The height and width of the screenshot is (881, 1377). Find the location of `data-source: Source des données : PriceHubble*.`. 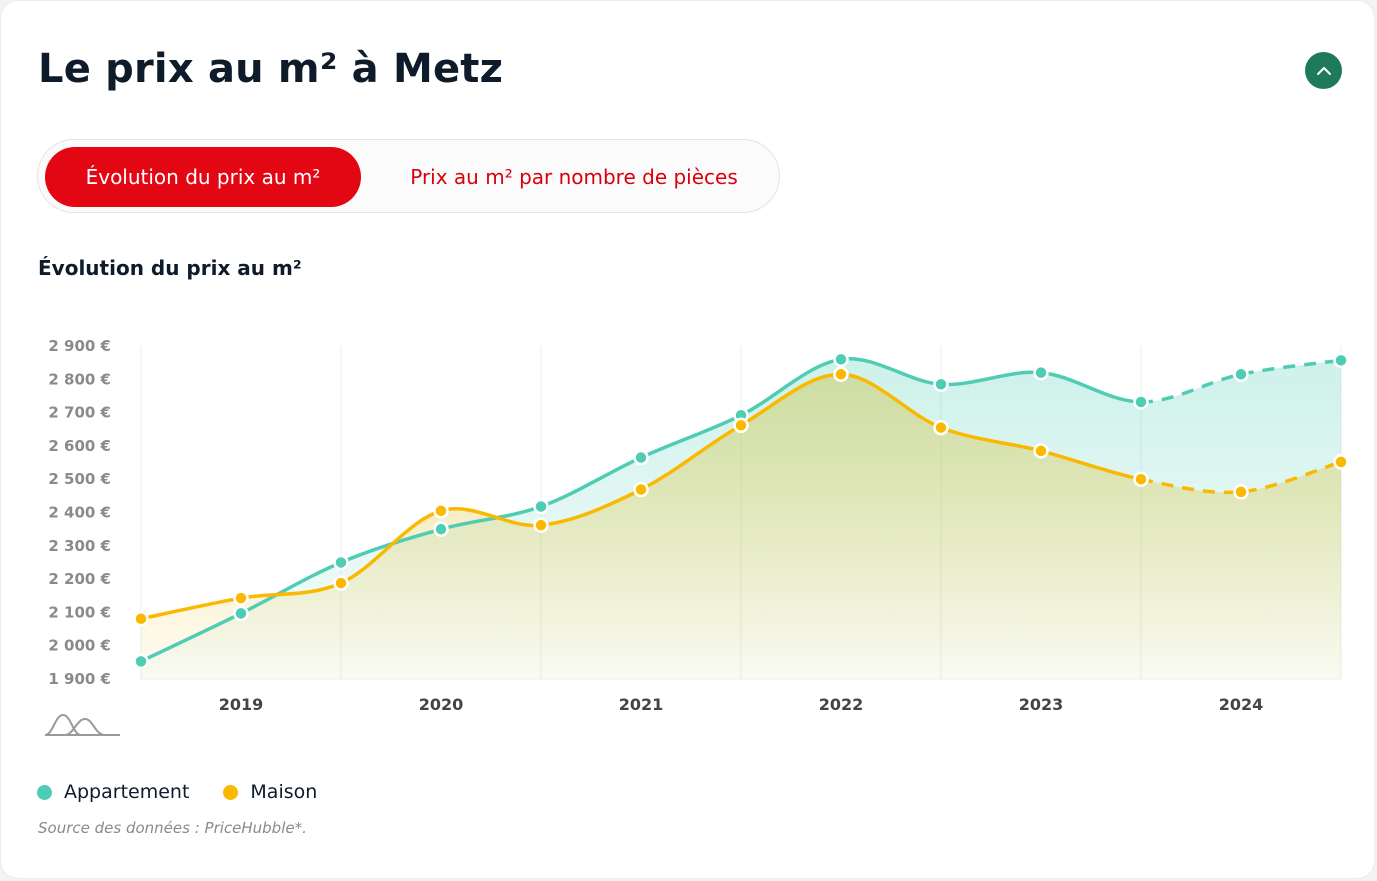

data-source: Source des données : PriceHubble*. is located at coordinates (172, 828).